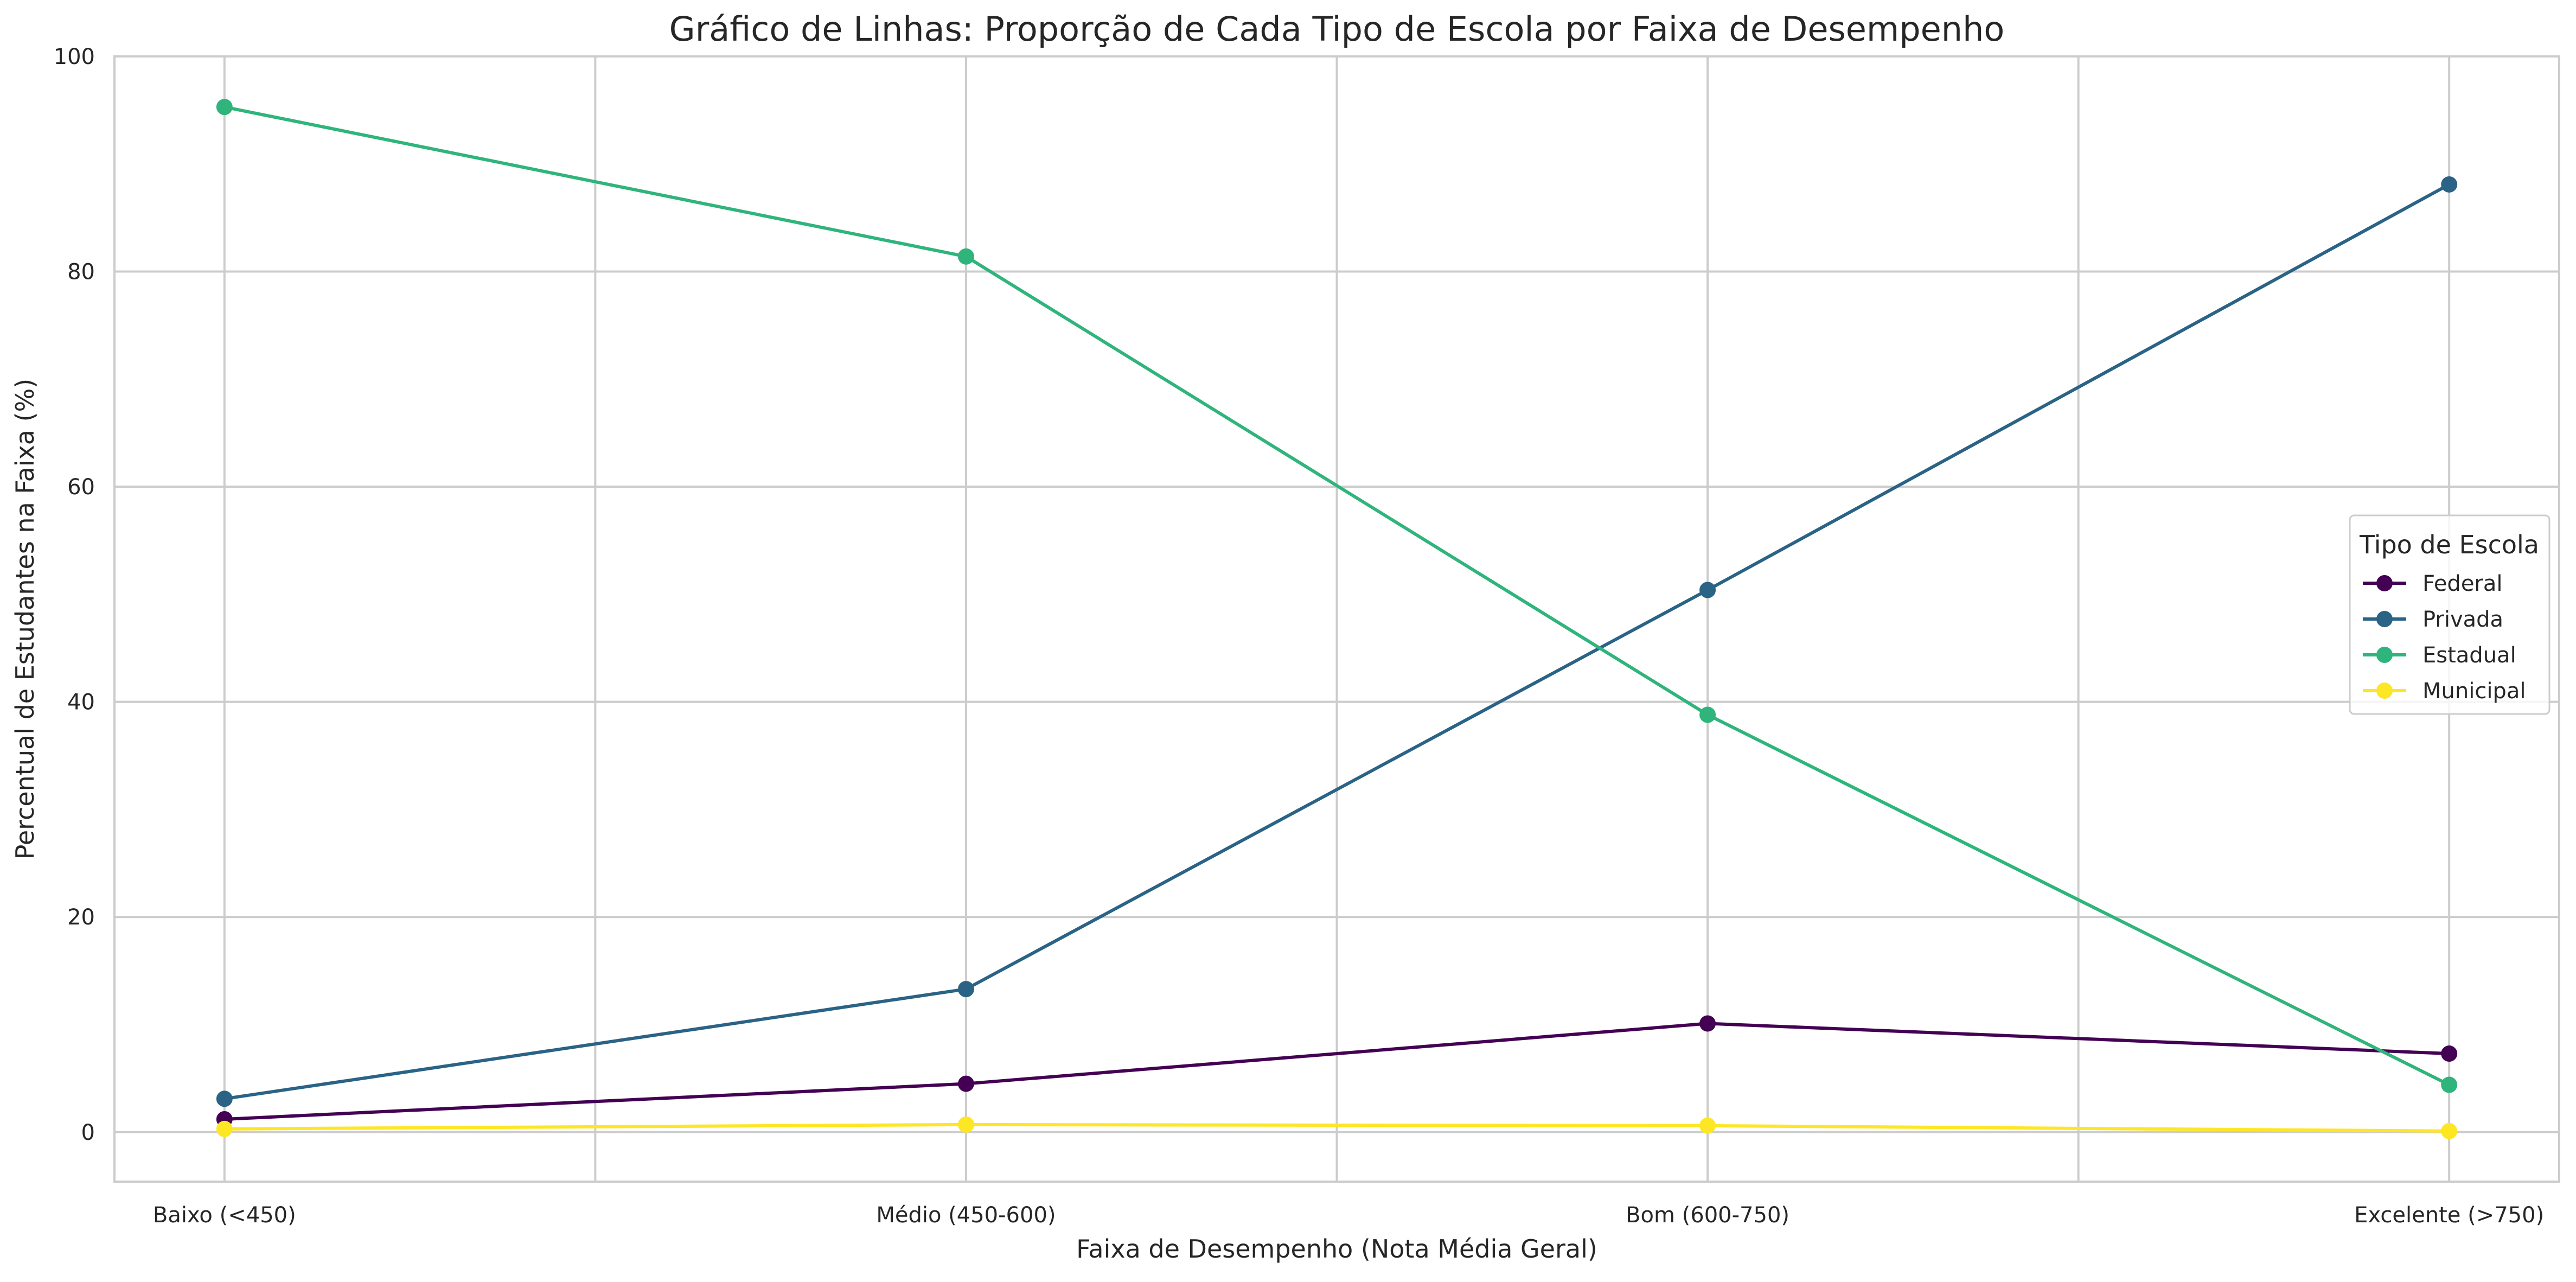  I want to click on x-tick-label: Baixo (<450), so click(224, 1215).